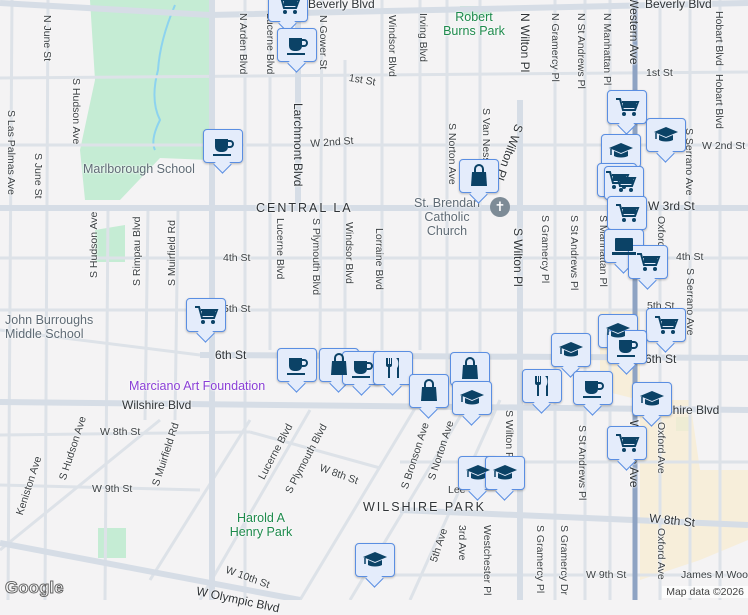 The image size is (748, 615). I want to click on street-label: N Manhattan Pl, so click(607, 49).